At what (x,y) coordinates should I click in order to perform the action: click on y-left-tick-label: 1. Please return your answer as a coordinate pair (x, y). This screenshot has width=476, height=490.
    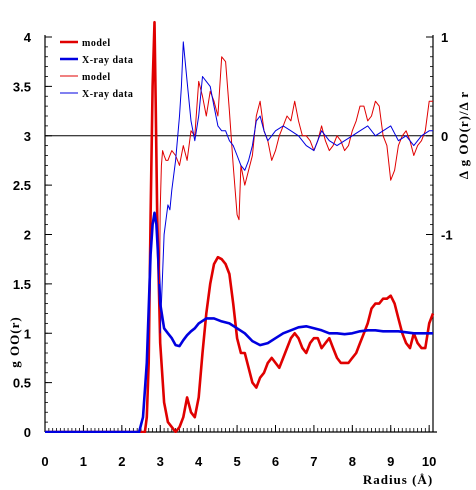
    Looking at the image, I should click on (27, 333).